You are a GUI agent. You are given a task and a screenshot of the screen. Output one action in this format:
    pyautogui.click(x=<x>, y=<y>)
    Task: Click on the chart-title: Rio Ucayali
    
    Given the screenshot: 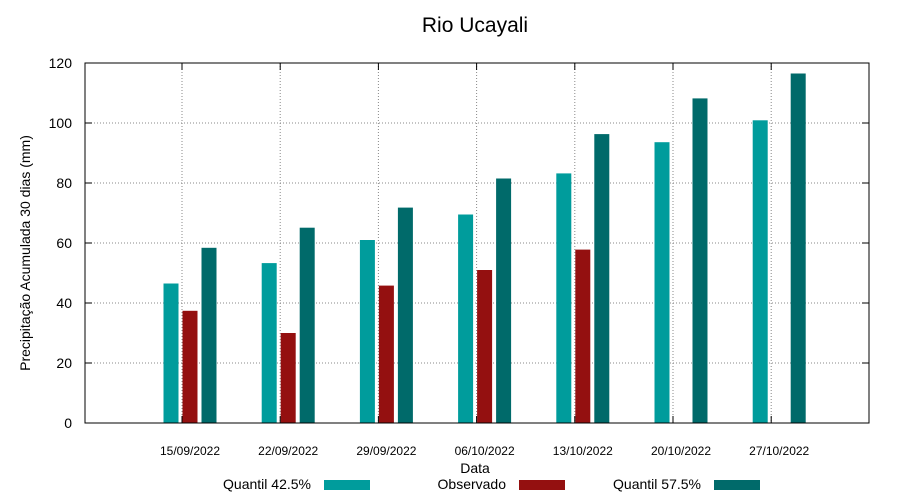 What is the action you would take?
    pyautogui.click(x=475, y=25)
    